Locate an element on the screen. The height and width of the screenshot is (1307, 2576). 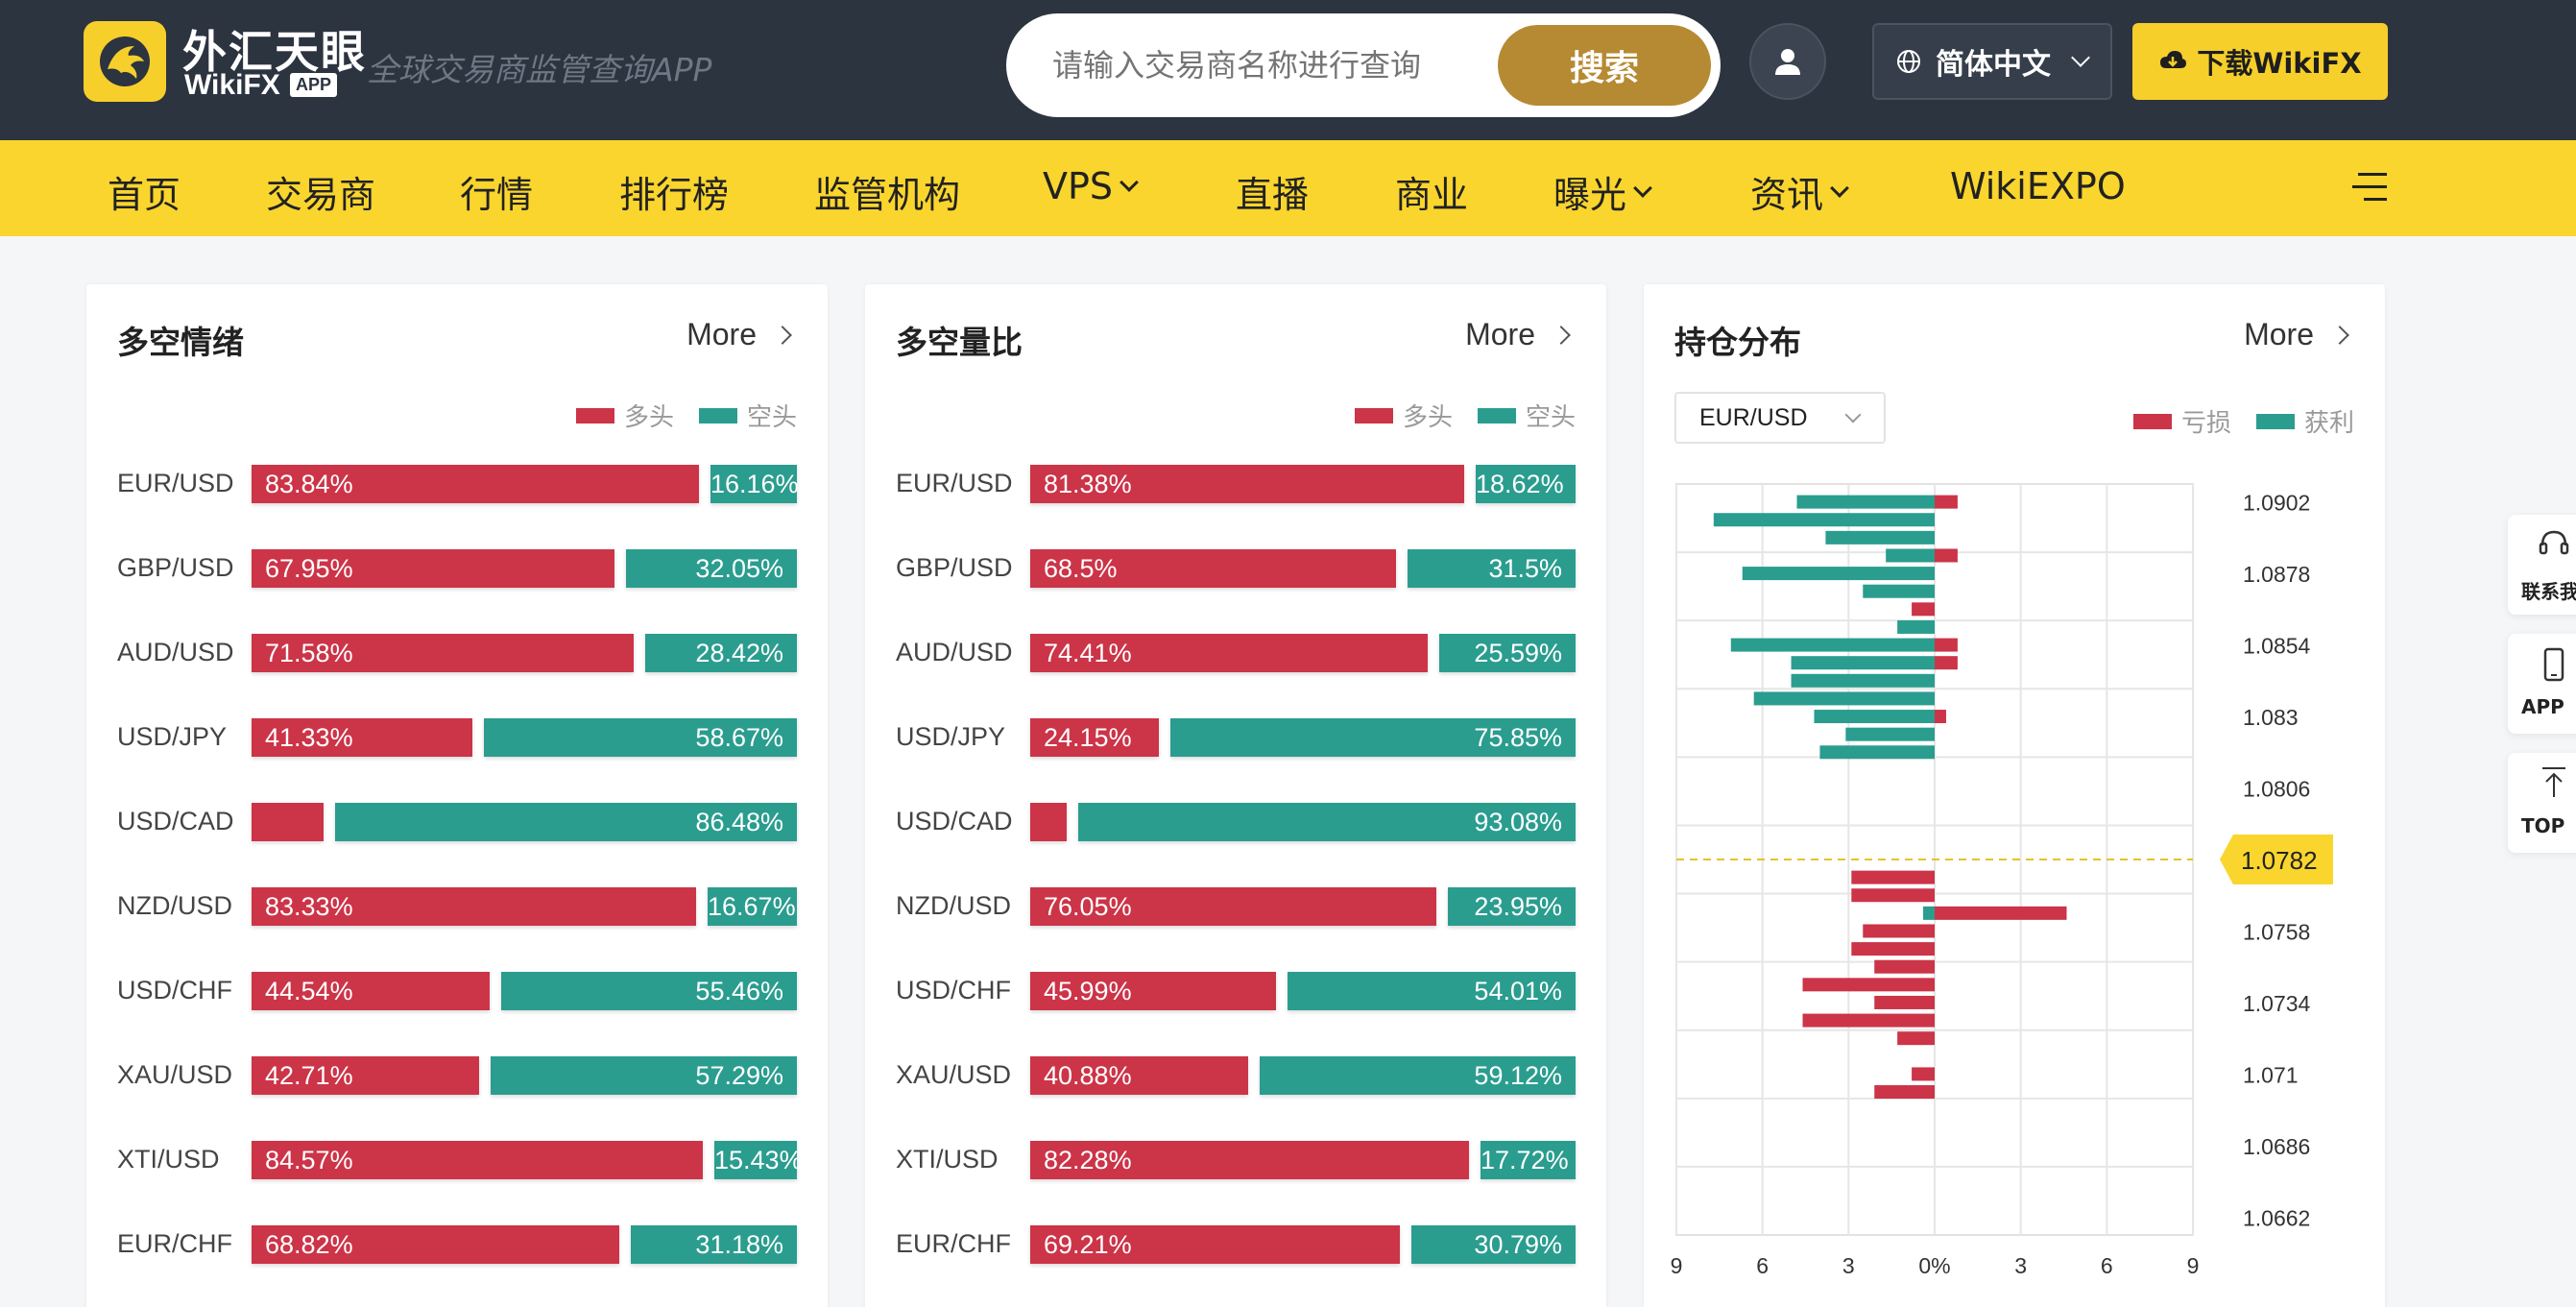
bar-row: EUR/USD 81.38% 18.62% is located at coordinates (1235, 484).